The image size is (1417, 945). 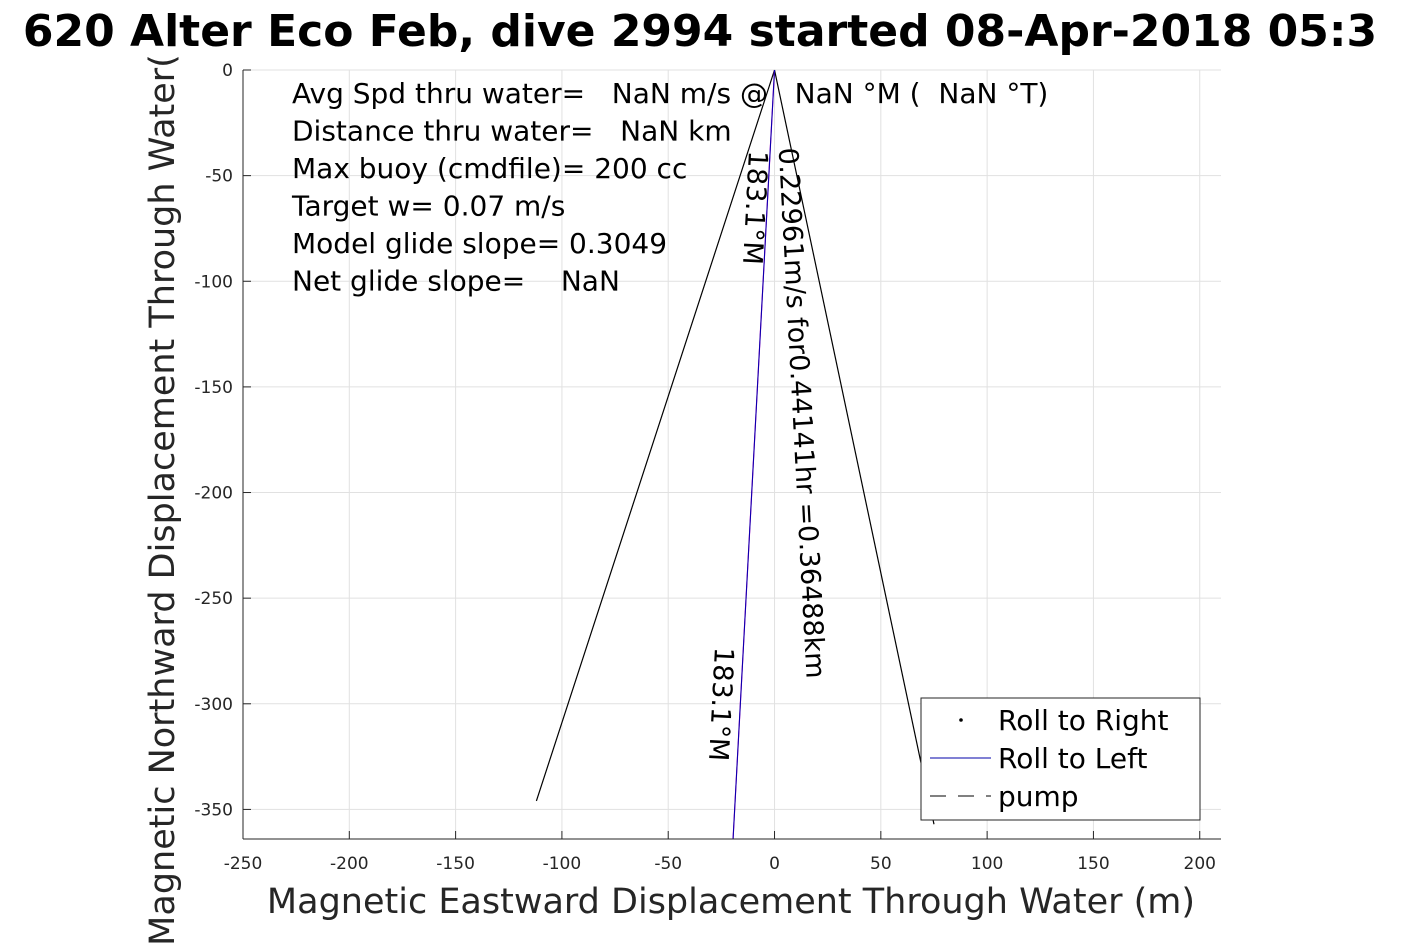 What do you see at coordinates (455, 864) in the screenshot?
I see `x-tick-label: -150` at bounding box center [455, 864].